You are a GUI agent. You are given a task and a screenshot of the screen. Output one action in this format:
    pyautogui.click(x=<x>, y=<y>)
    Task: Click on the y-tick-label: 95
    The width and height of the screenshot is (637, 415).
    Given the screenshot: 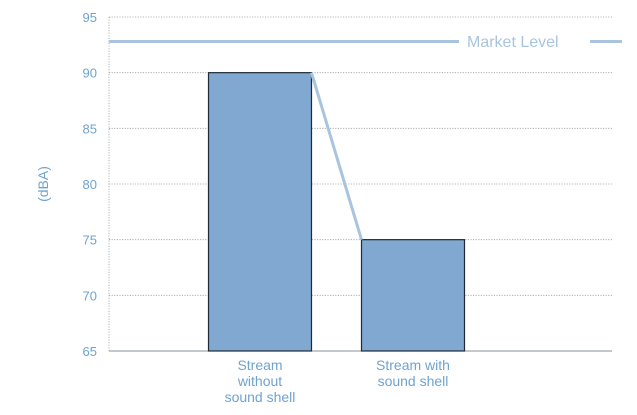 What is the action you would take?
    pyautogui.click(x=90, y=17)
    